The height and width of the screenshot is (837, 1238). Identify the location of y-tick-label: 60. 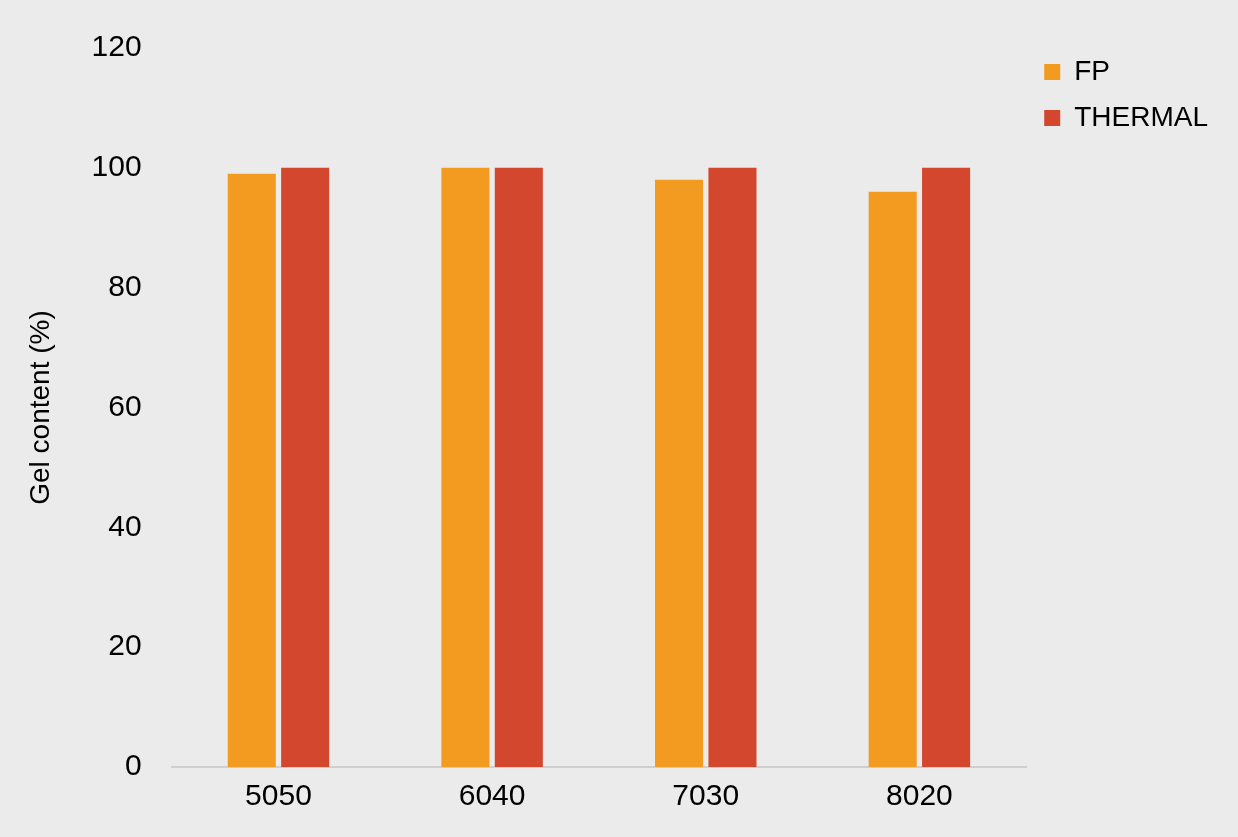
(125, 405).